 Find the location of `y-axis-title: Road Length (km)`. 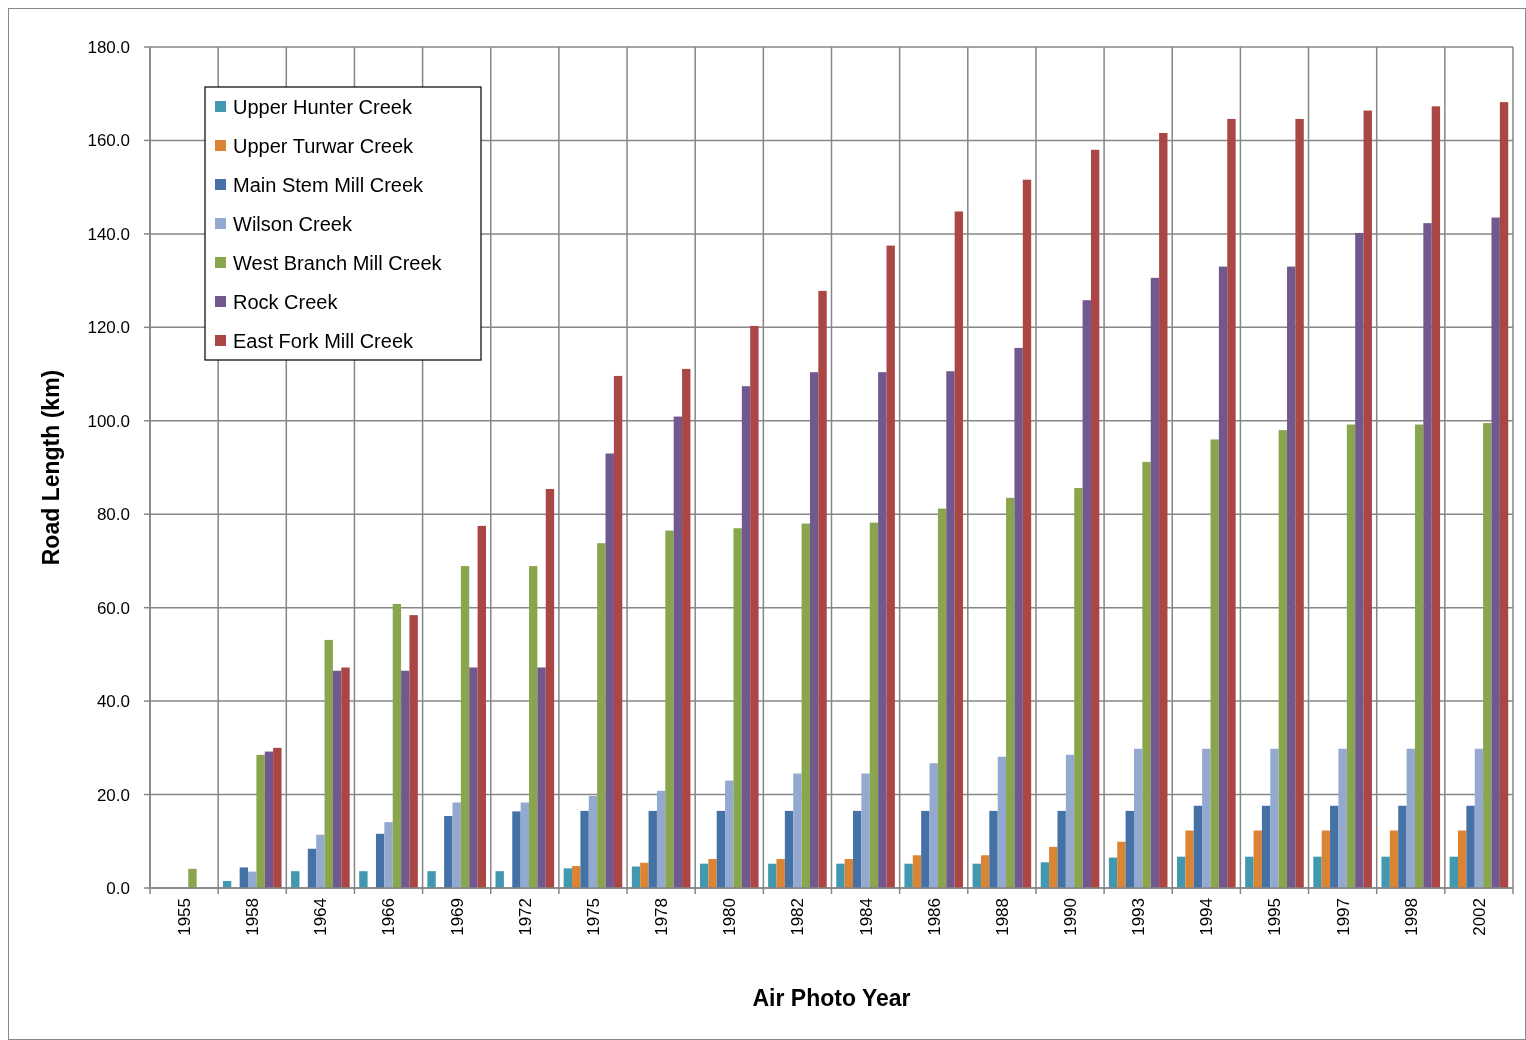

y-axis-title: Road Length (km) is located at coordinates (51, 467).